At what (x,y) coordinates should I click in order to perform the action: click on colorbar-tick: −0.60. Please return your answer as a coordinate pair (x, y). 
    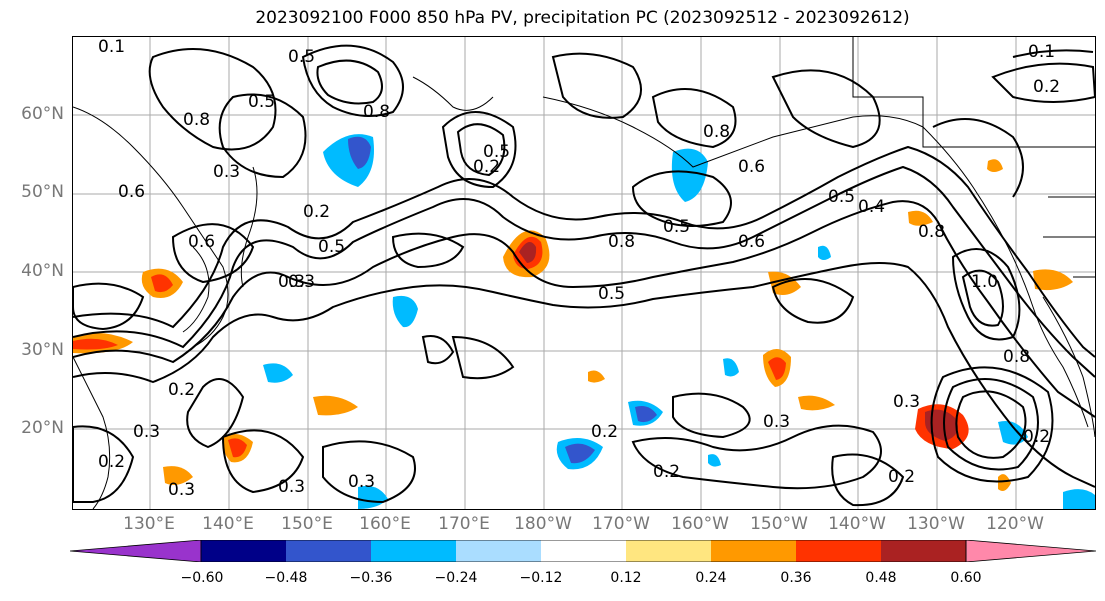
    Looking at the image, I should click on (202, 578).